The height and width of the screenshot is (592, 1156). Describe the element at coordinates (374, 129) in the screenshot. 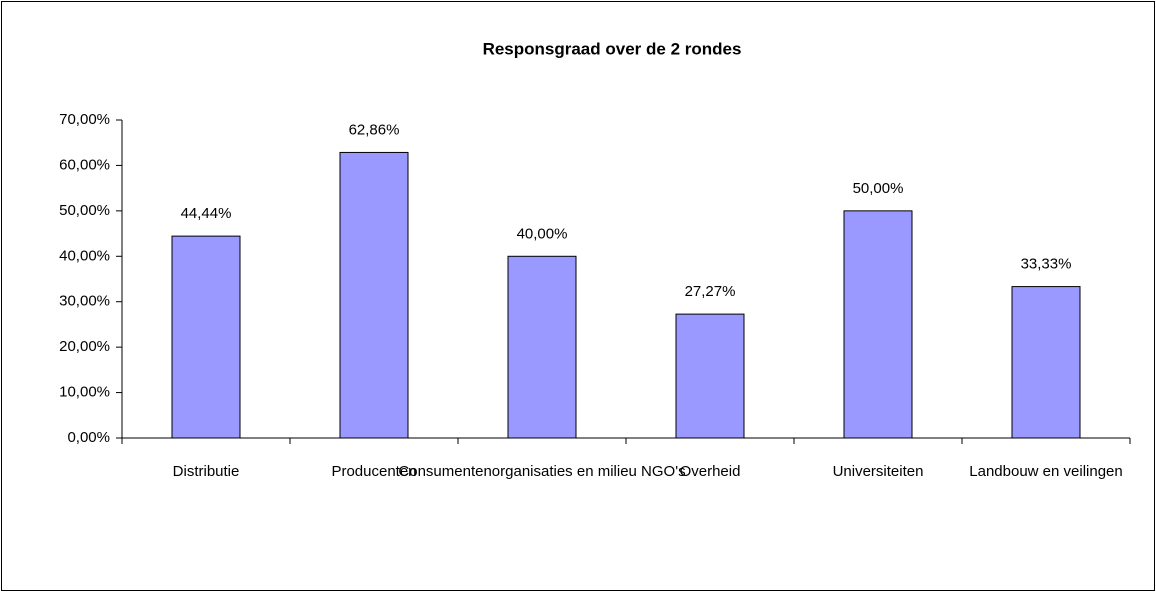

I see `data-label: 62,86%` at that location.